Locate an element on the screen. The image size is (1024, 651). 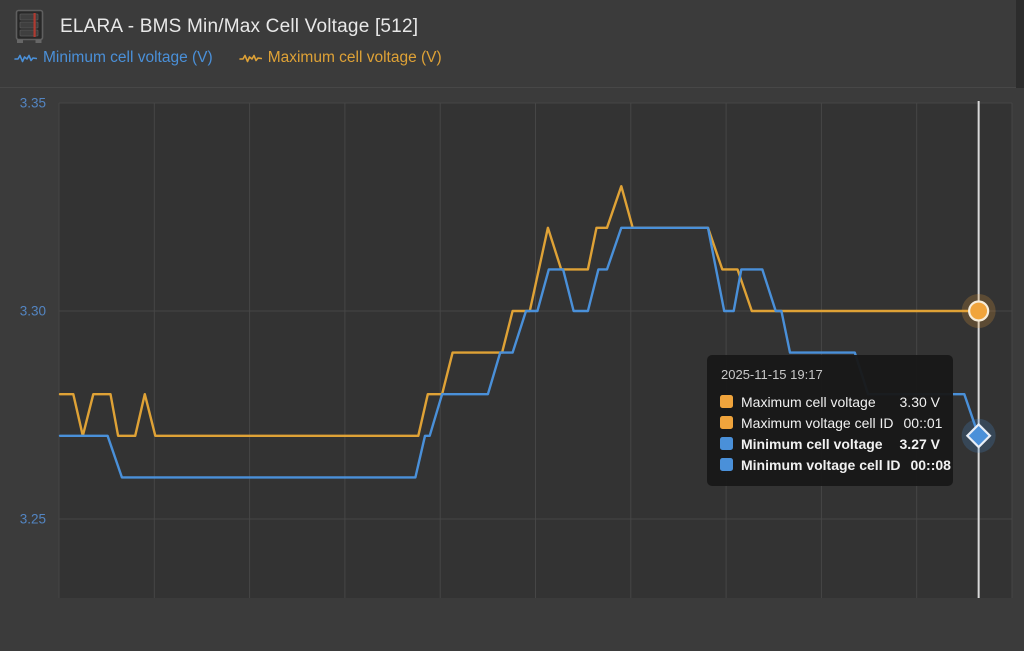
bms-device-icon is located at coordinates (29, 26).